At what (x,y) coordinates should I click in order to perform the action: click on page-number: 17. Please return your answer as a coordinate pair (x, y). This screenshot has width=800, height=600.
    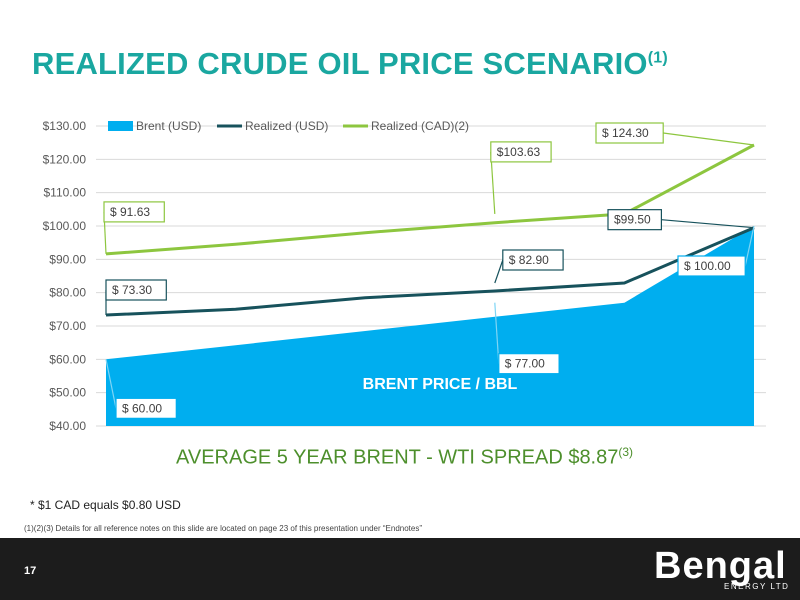
    Looking at the image, I should click on (30, 571).